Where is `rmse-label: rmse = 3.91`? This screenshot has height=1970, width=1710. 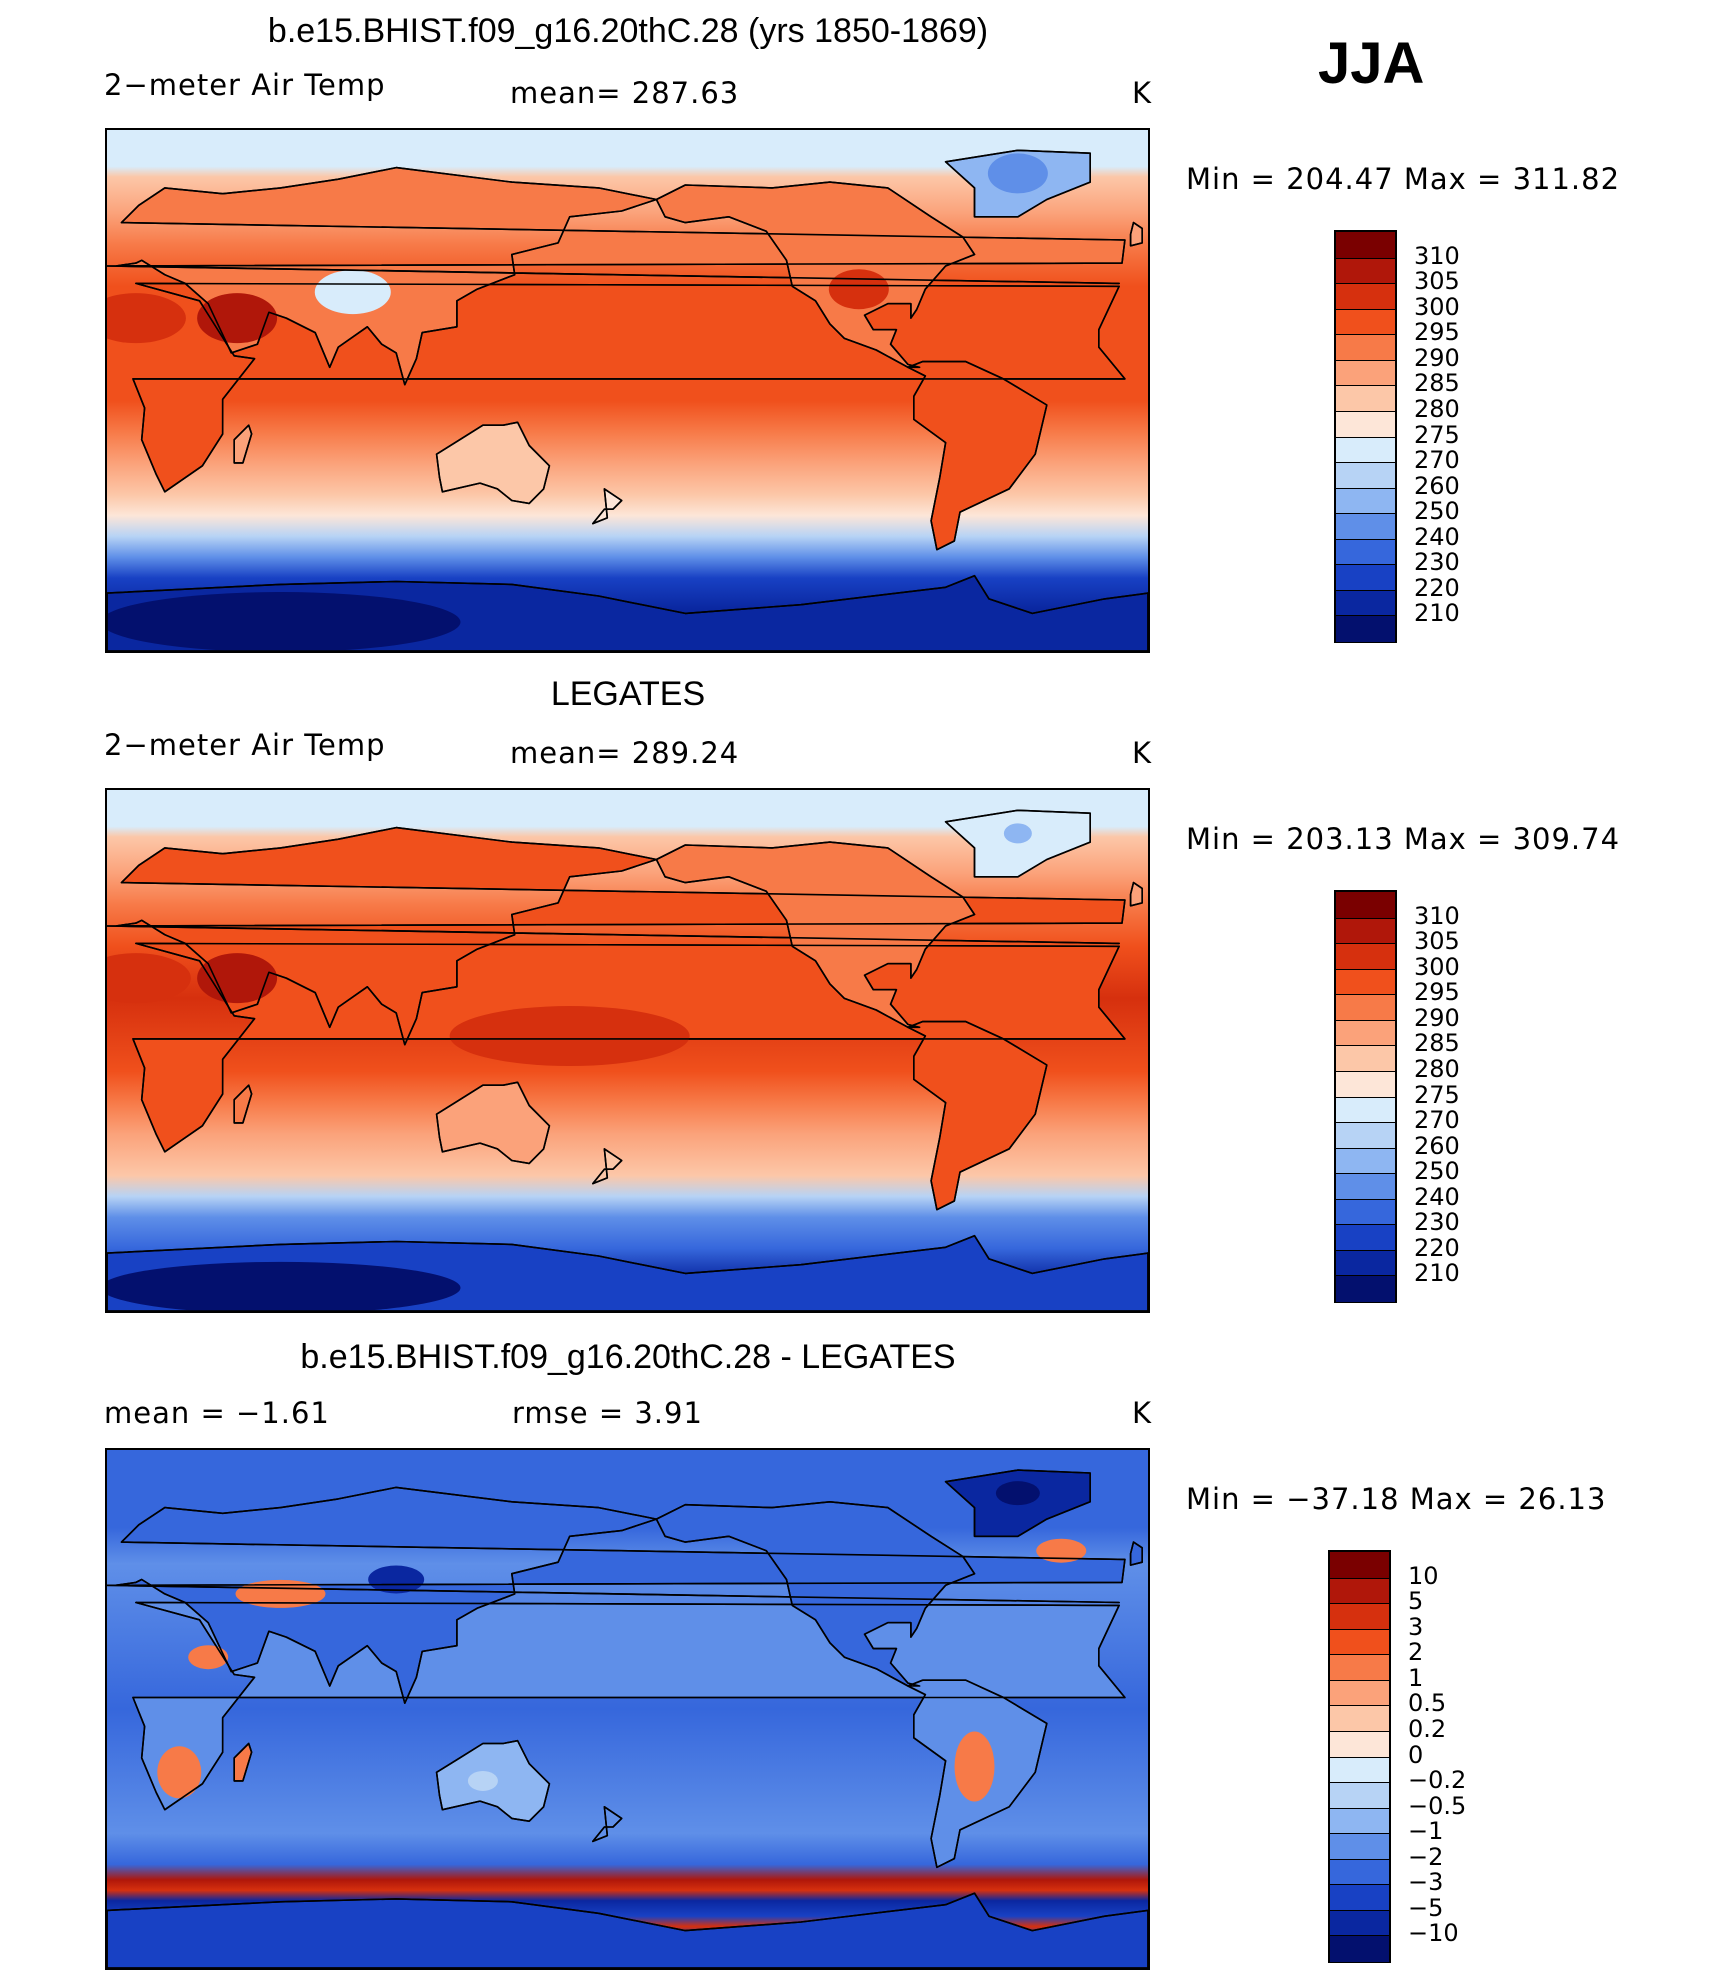
rmse-label: rmse = 3.91 is located at coordinates (607, 1413).